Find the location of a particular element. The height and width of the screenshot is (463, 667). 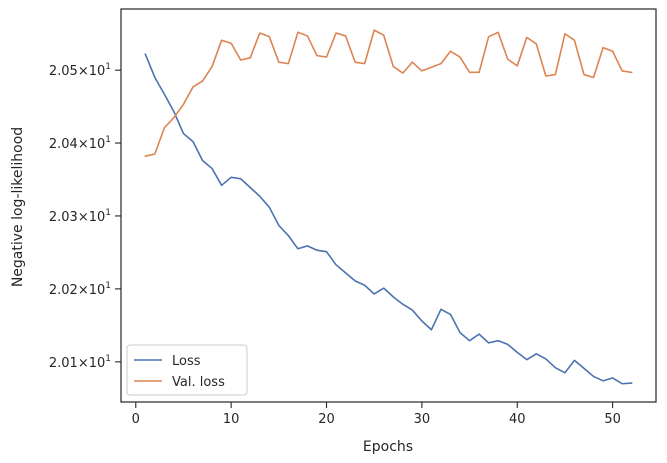

x-tick-label: 0 is located at coordinates (136, 419).